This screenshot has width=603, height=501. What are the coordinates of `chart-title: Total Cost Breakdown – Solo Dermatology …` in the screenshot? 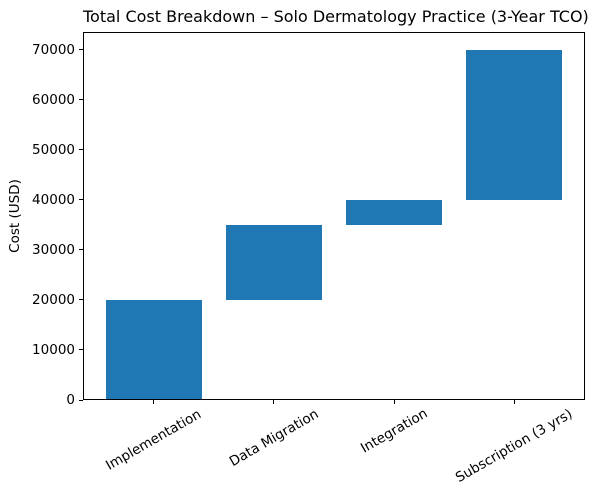 It's located at (336, 16).